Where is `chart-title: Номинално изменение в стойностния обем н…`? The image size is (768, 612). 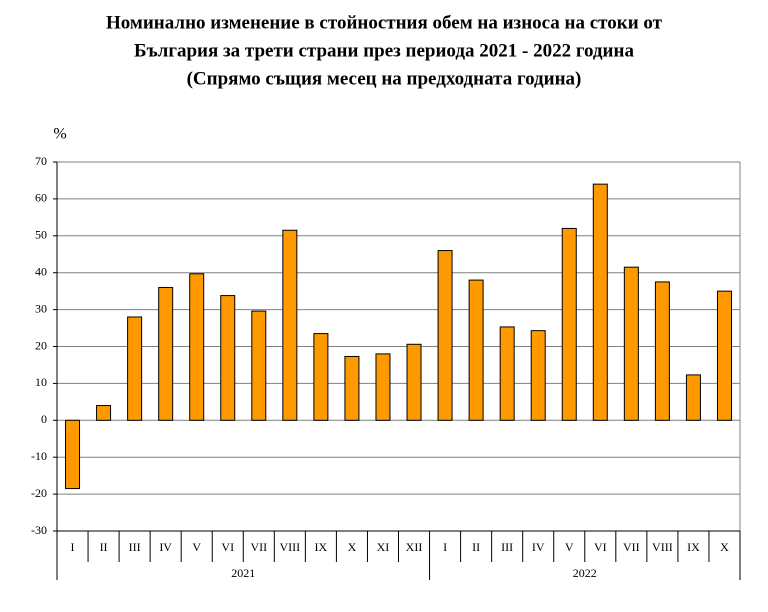 chart-title: Номинално изменение в стойностния обем н… is located at coordinates (384, 22).